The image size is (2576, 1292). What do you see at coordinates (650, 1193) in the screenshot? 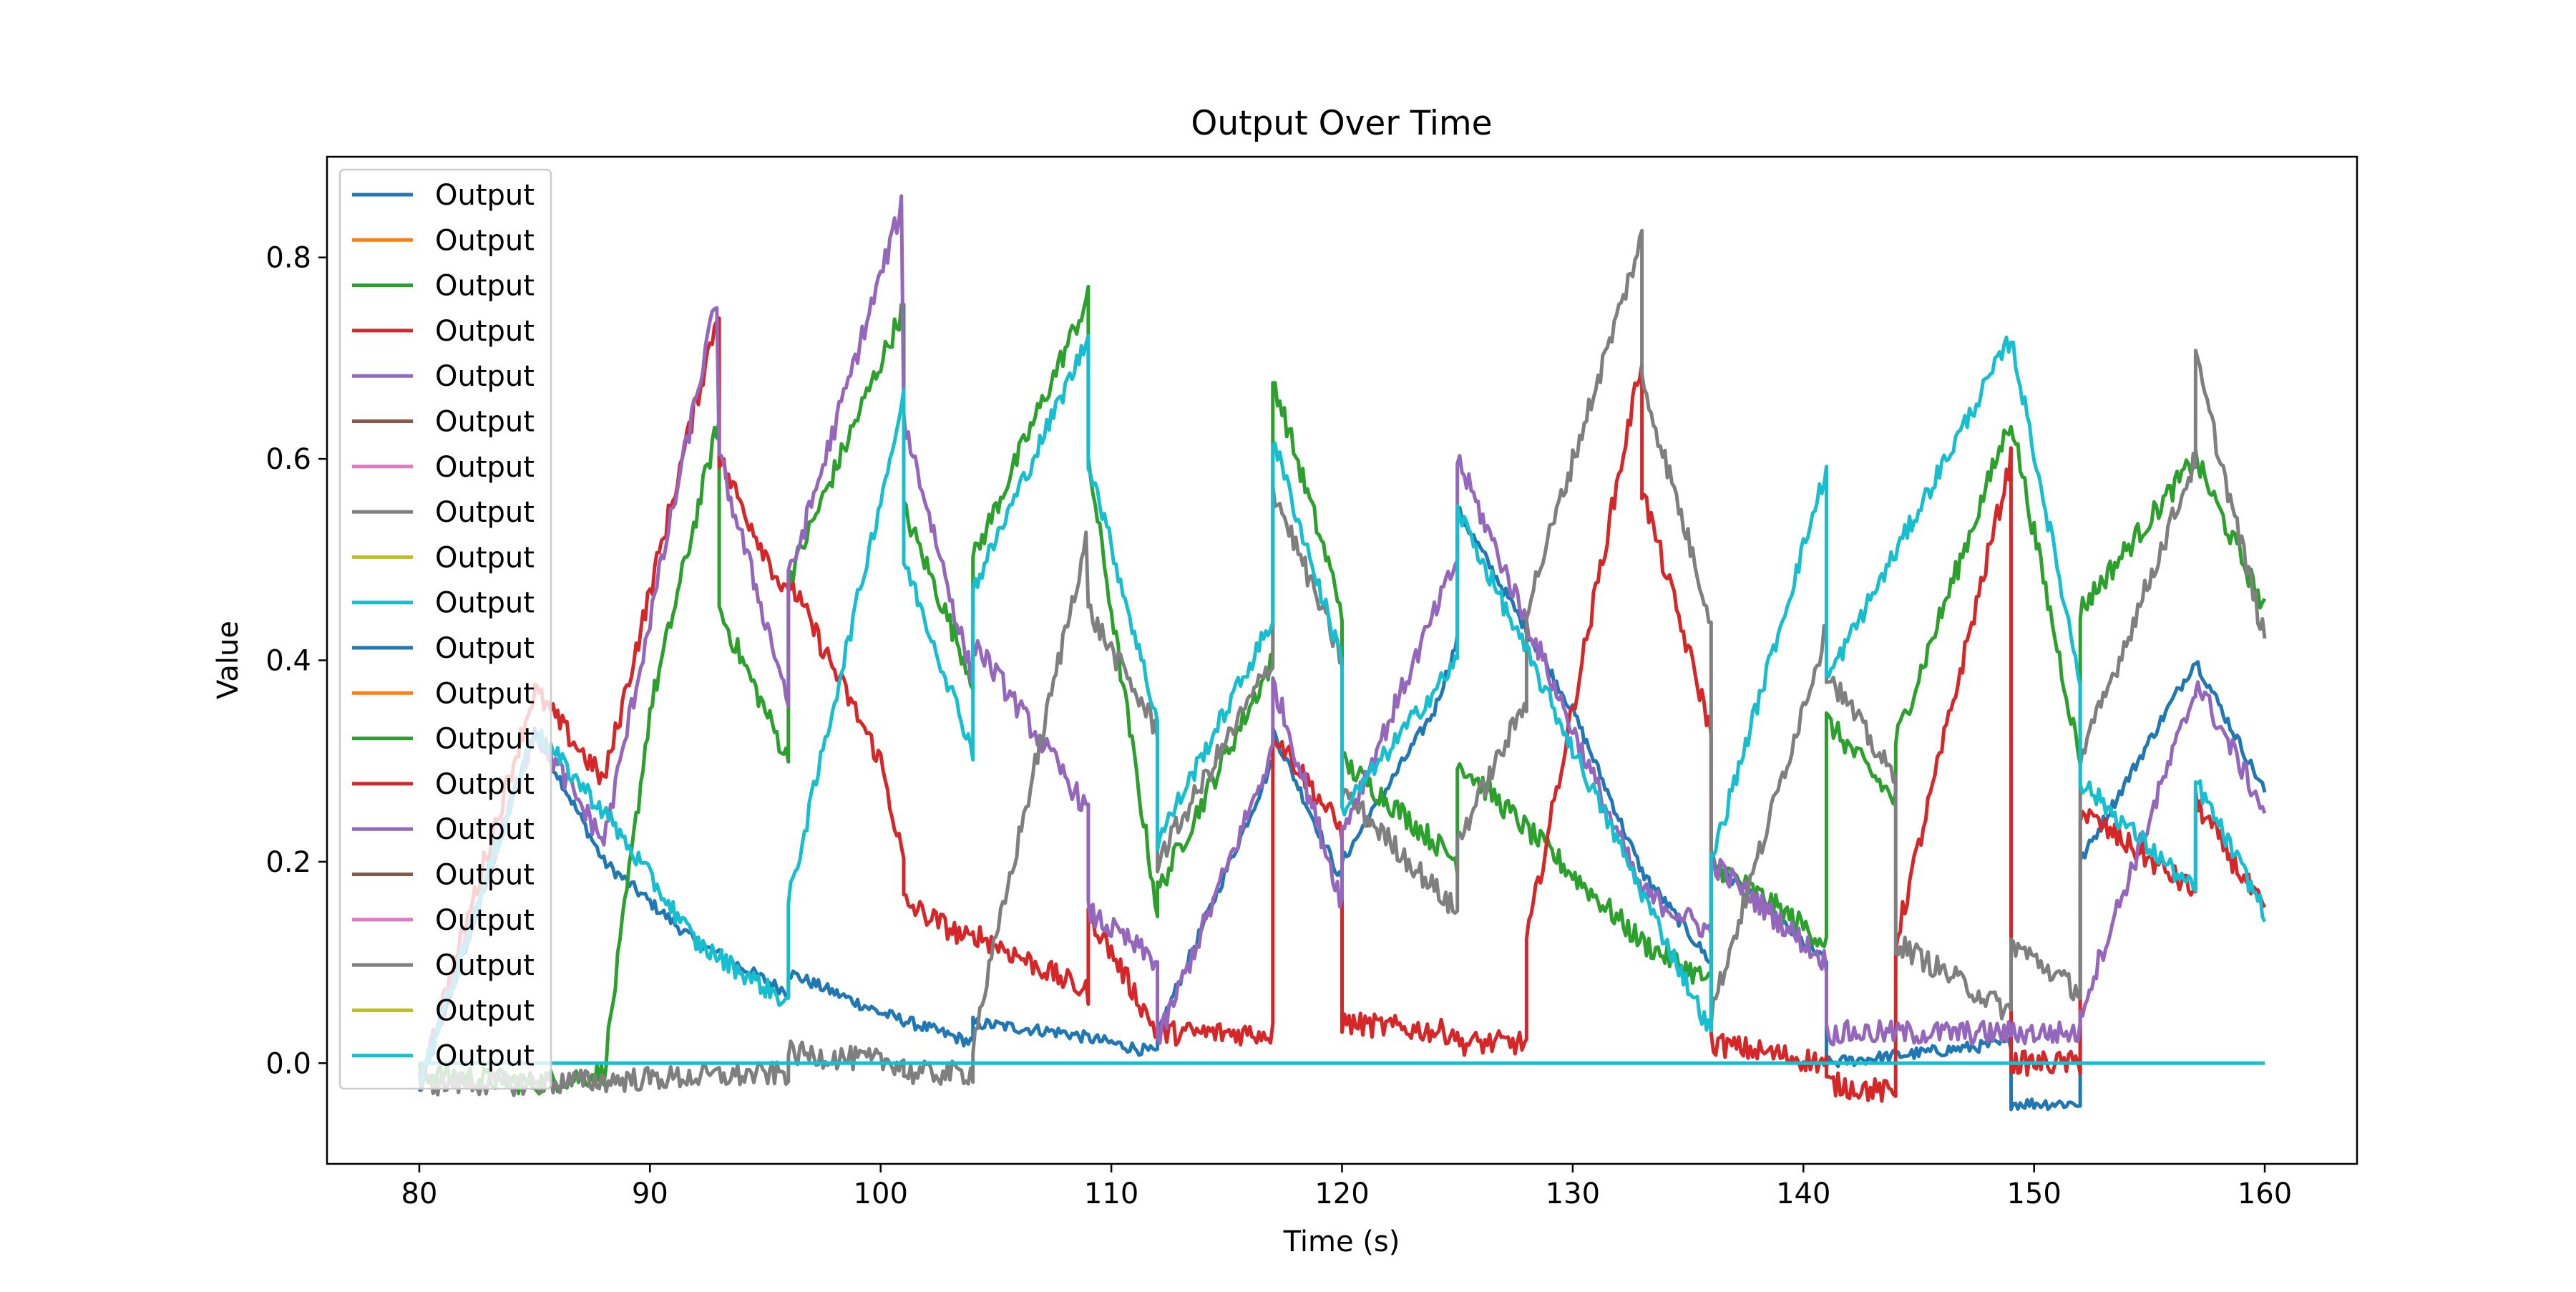
I see `x-tick-label: 90` at bounding box center [650, 1193].